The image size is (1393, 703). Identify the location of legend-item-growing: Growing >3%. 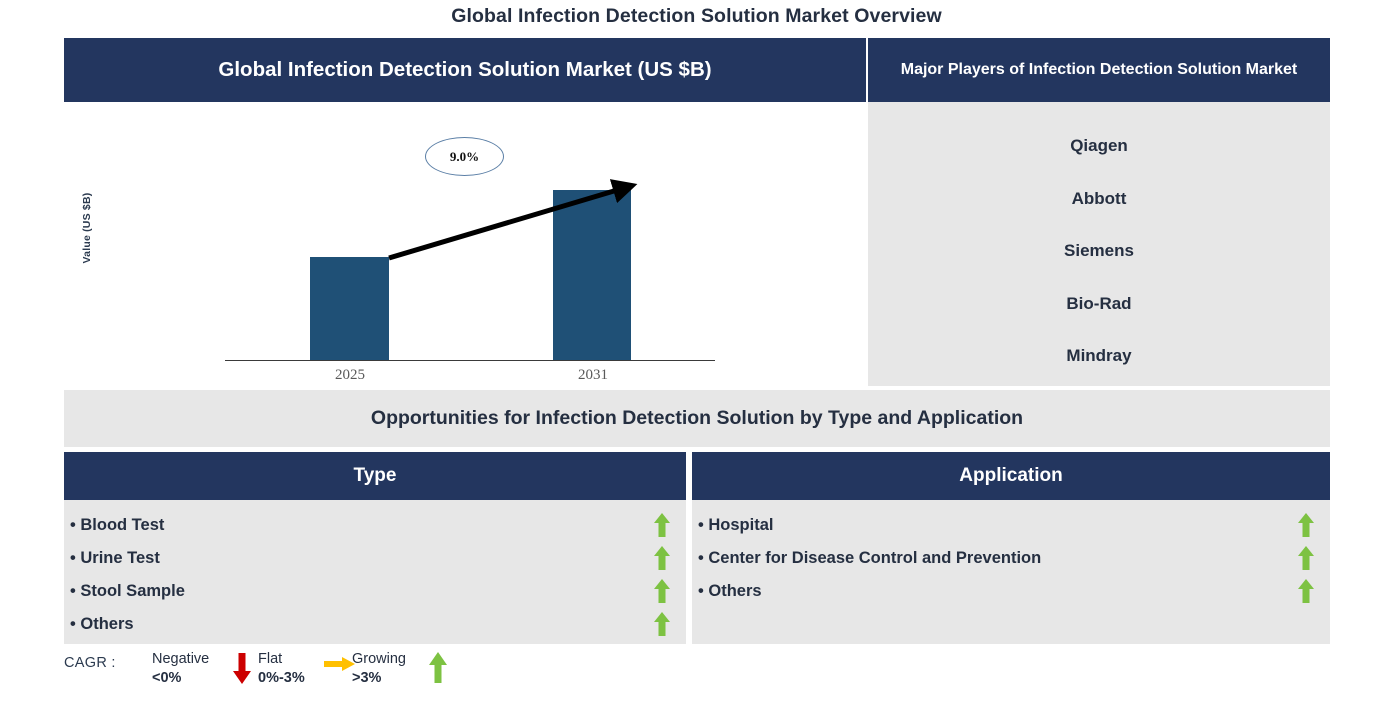
(379, 668).